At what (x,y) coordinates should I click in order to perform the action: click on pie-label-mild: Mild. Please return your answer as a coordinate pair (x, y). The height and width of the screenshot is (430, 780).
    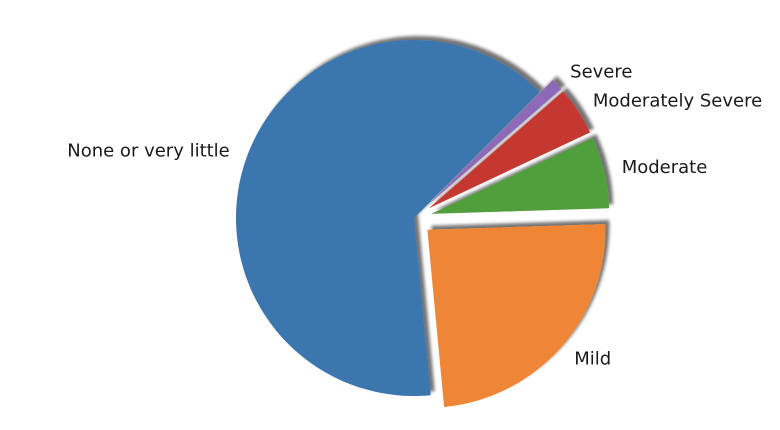
    Looking at the image, I should click on (592, 358).